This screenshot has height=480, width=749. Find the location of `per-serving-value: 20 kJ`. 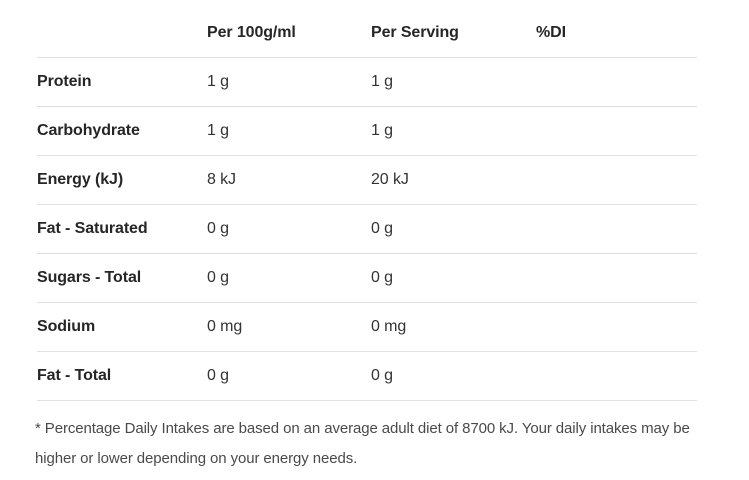

per-serving-value: 20 kJ is located at coordinates (390, 179).